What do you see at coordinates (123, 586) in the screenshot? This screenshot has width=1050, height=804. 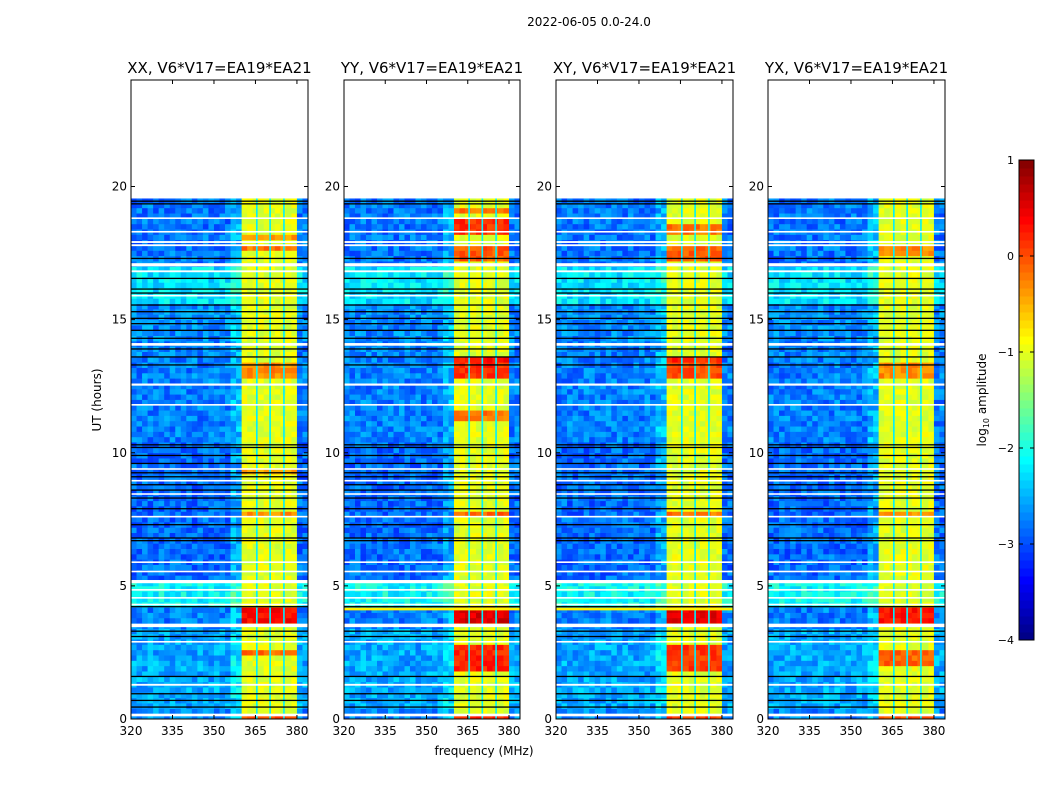 I see `y-tick-label: 5` at bounding box center [123, 586].